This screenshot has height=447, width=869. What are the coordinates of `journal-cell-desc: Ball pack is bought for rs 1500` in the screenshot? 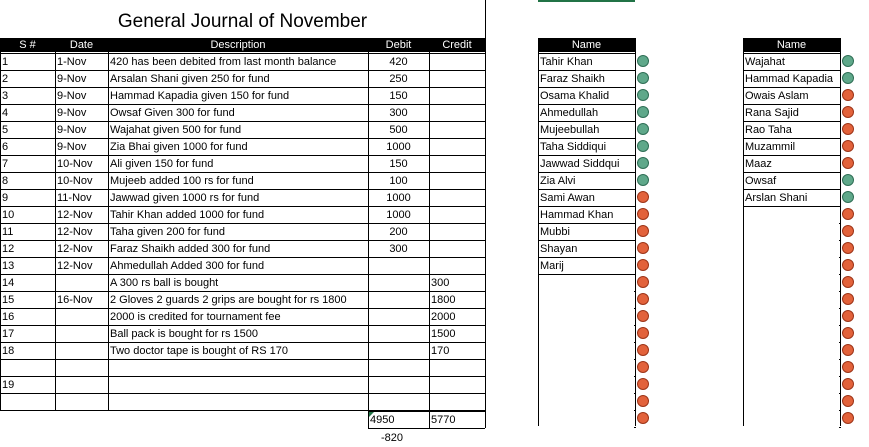 It's located at (184, 334).